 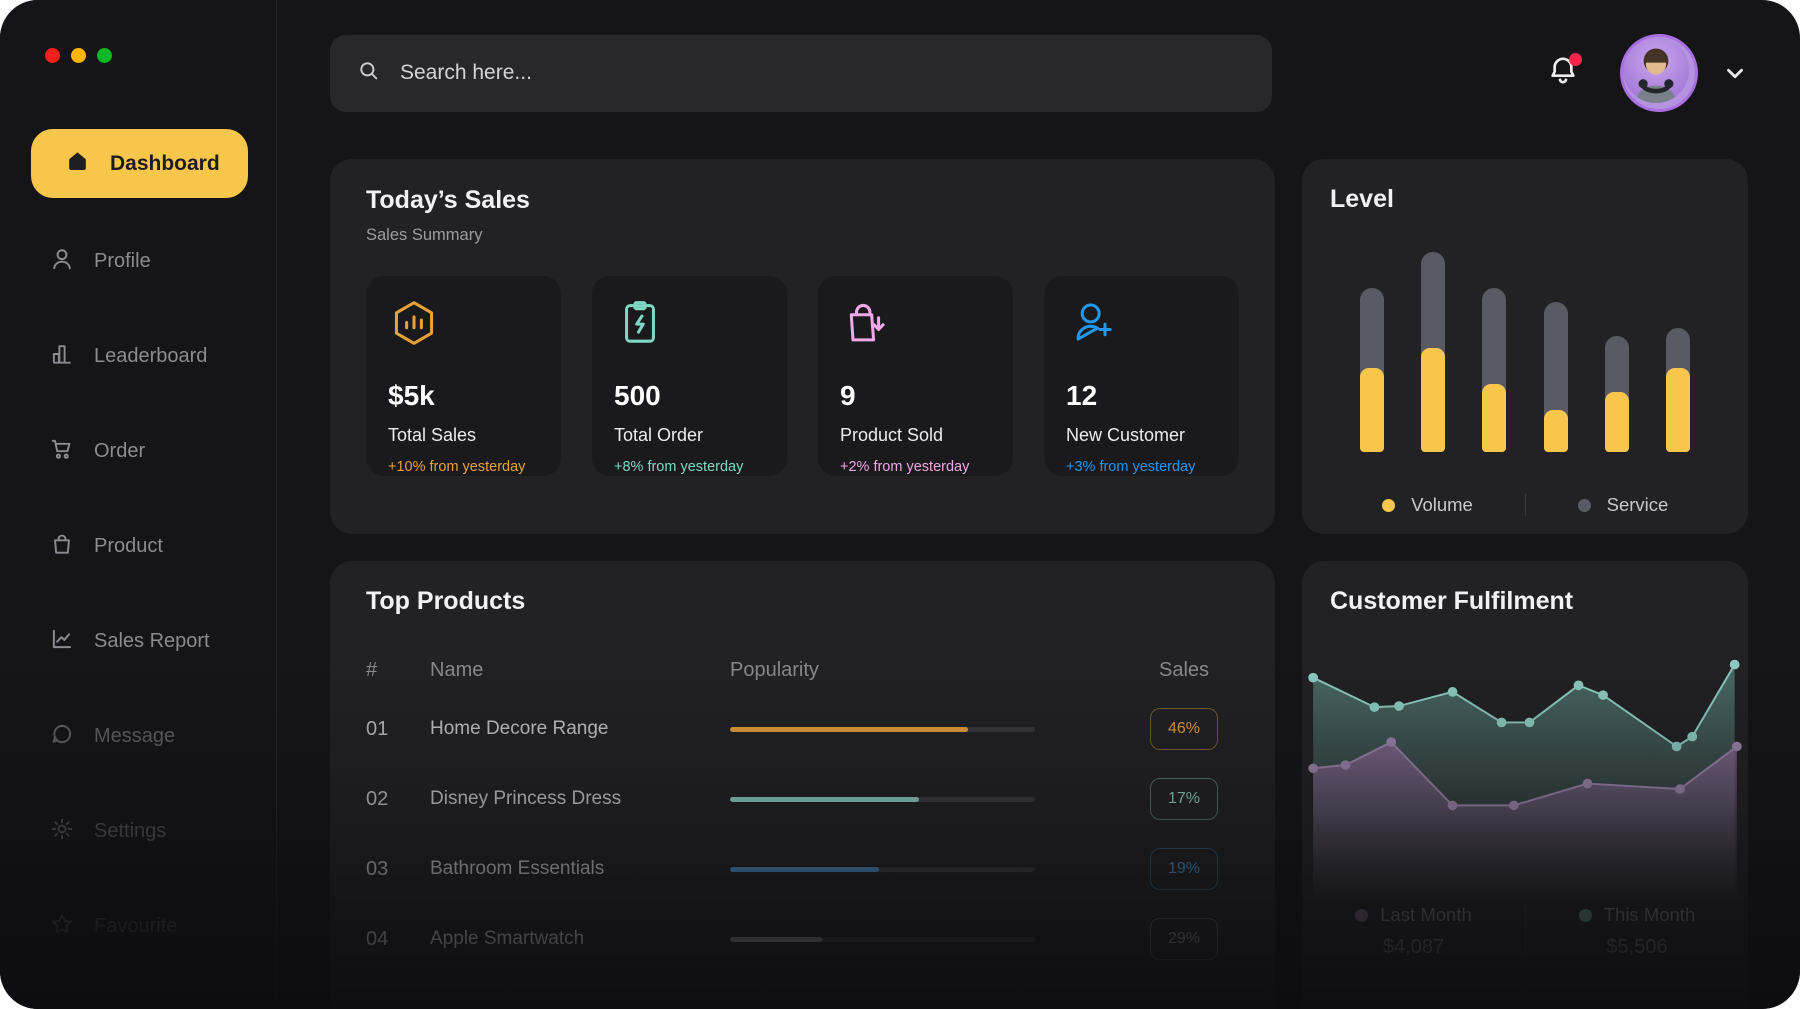 What do you see at coordinates (457, 467) in the screenshot?
I see `stat-delta: +10% from yesterday` at bounding box center [457, 467].